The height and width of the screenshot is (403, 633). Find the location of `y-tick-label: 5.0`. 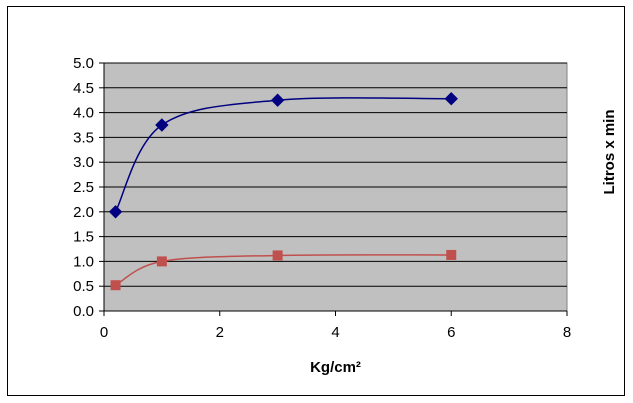

y-tick-label: 5.0 is located at coordinates (83, 63).